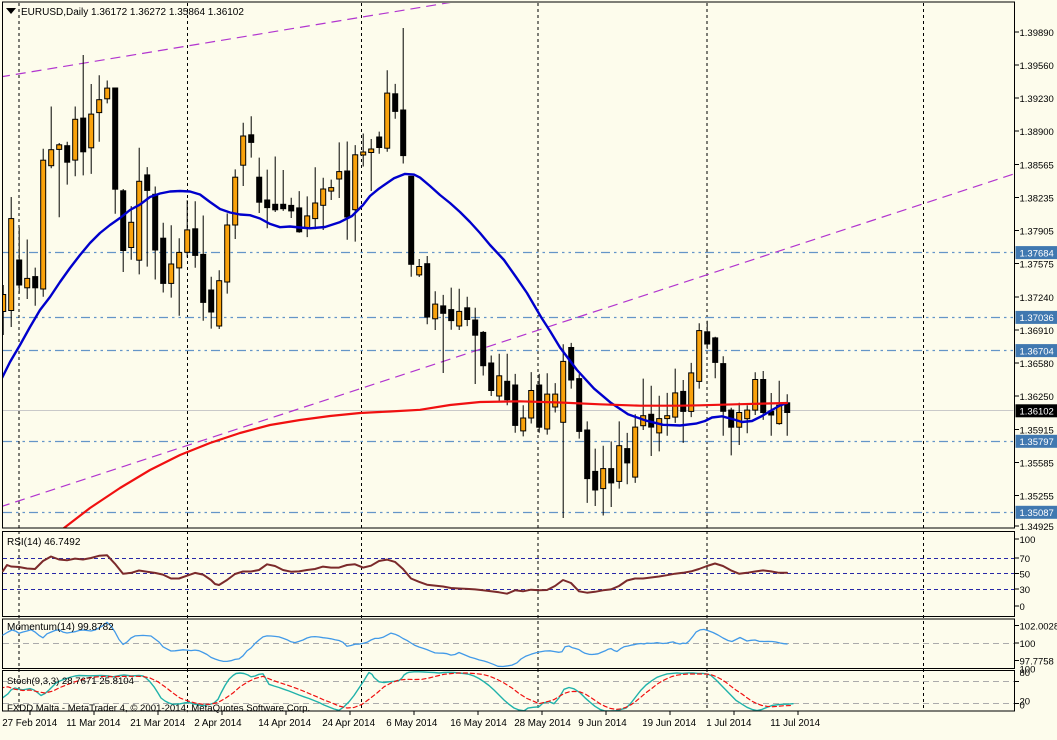 The image size is (1057, 740). What do you see at coordinates (44, 542) in the screenshot?
I see `svg-text: RSI(14) 46.7492` at bounding box center [44, 542].